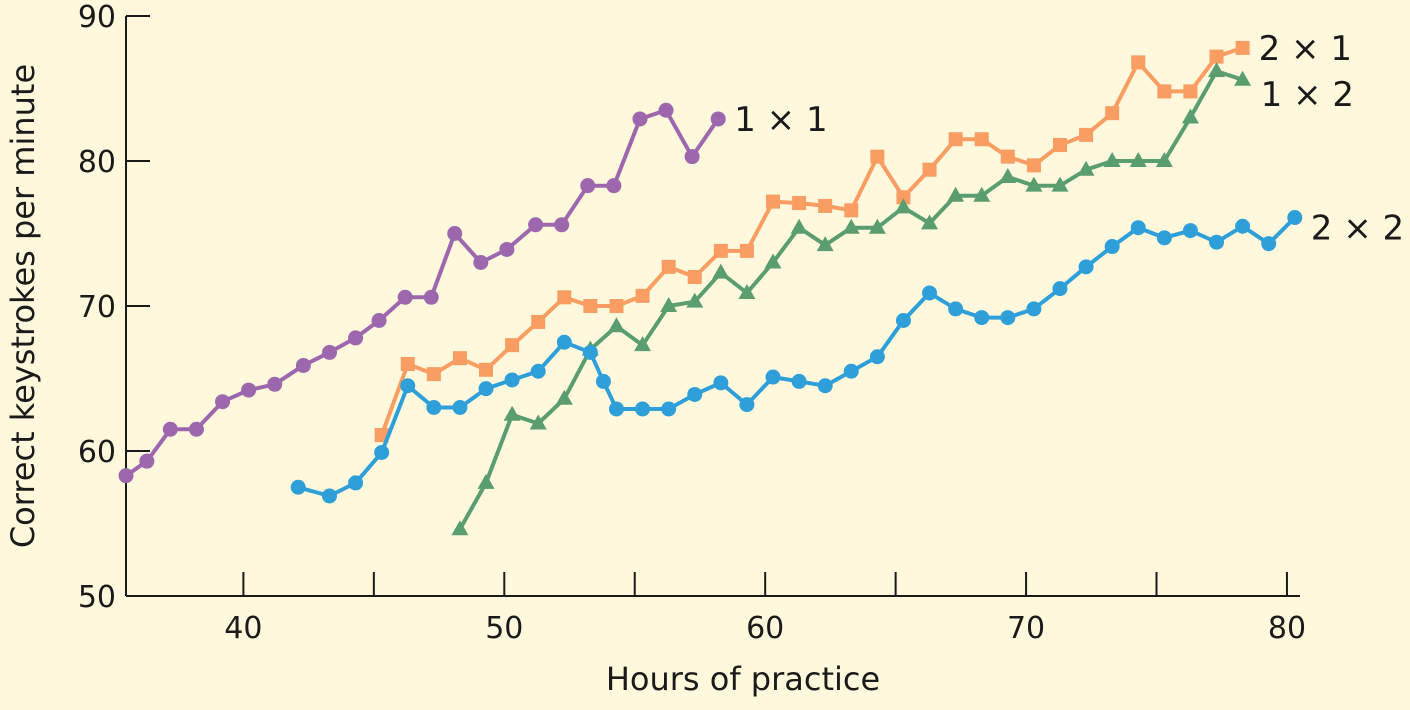 This screenshot has height=710, width=1410. What do you see at coordinates (23, 306) in the screenshot?
I see `y-axis-title: Correct keystrokes per minute` at bounding box center [23, 306].